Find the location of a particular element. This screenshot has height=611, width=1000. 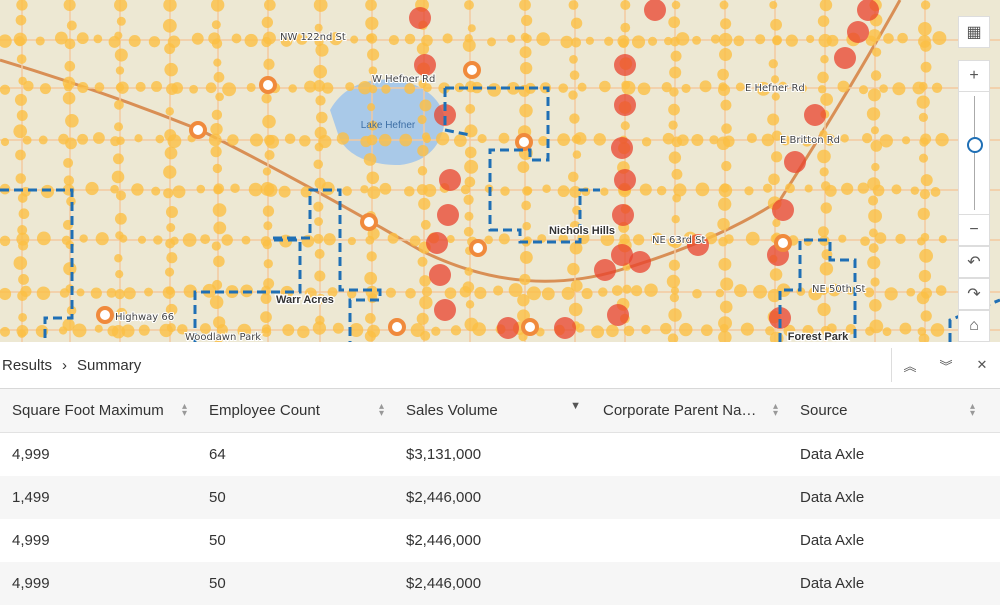

home-button: ⌂ is located at coordinates (974, 326).